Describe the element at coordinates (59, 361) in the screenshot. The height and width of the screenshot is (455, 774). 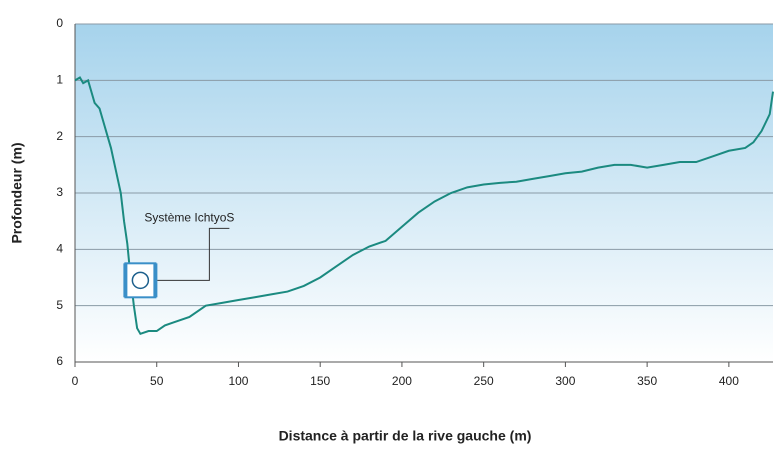
I see `y-tick-label: 6` at that location.